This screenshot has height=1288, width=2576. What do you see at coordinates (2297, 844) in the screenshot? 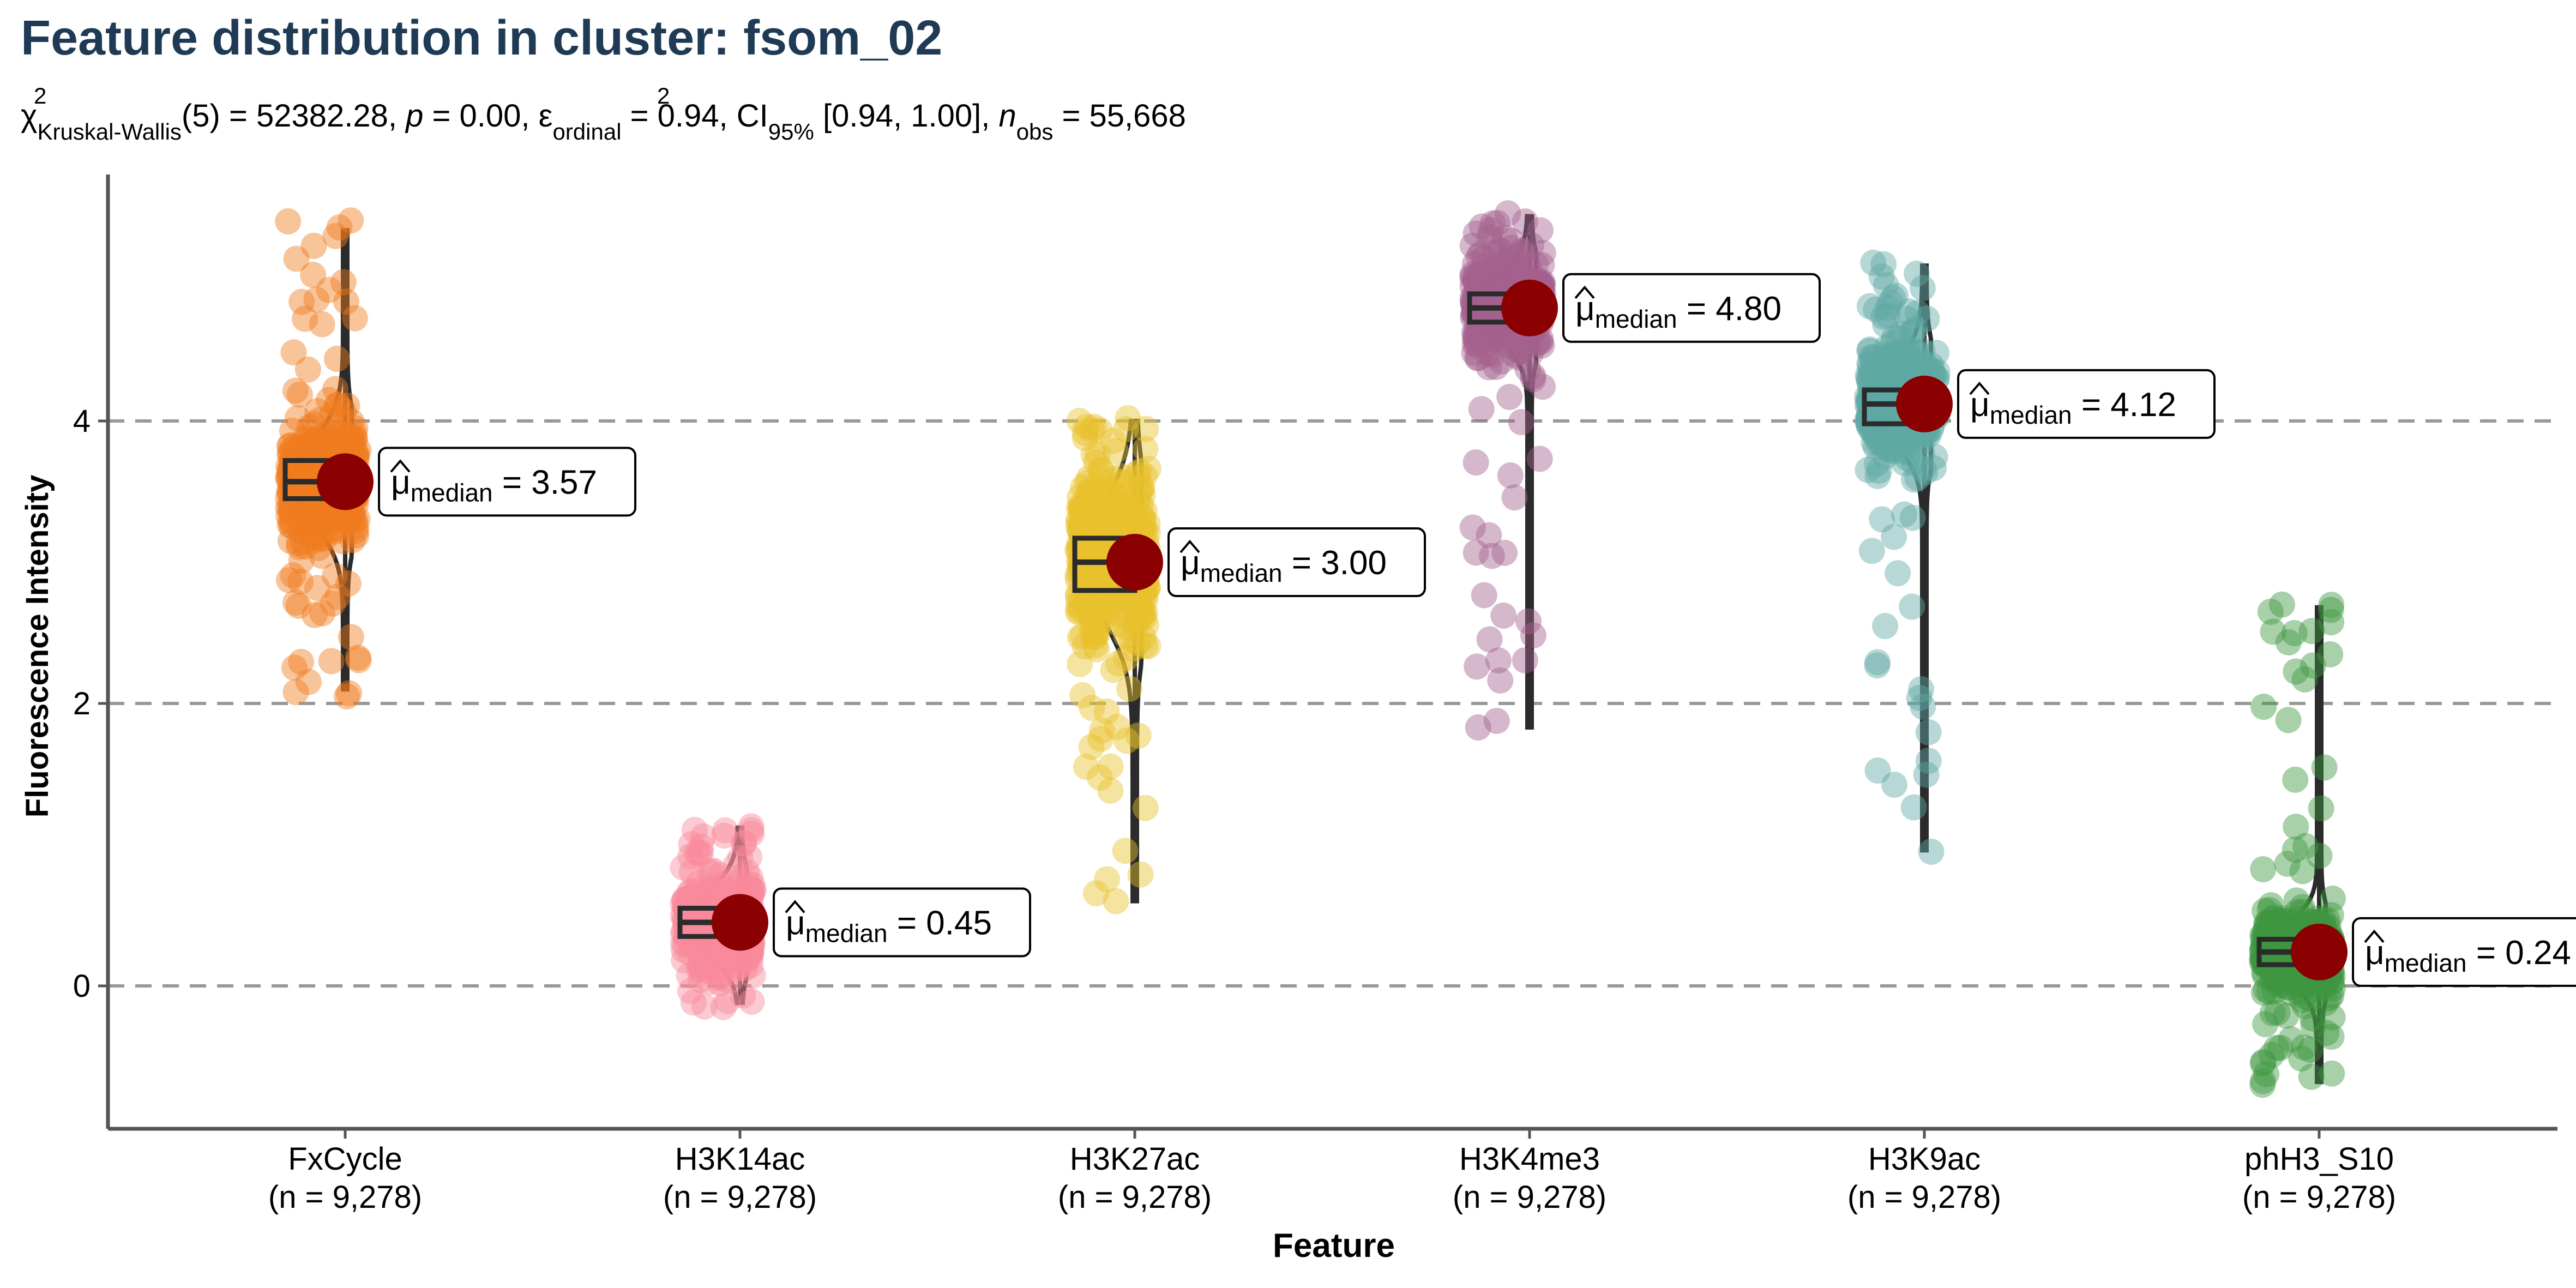
I see `point-cloud` at bounding box center [2297, 844].